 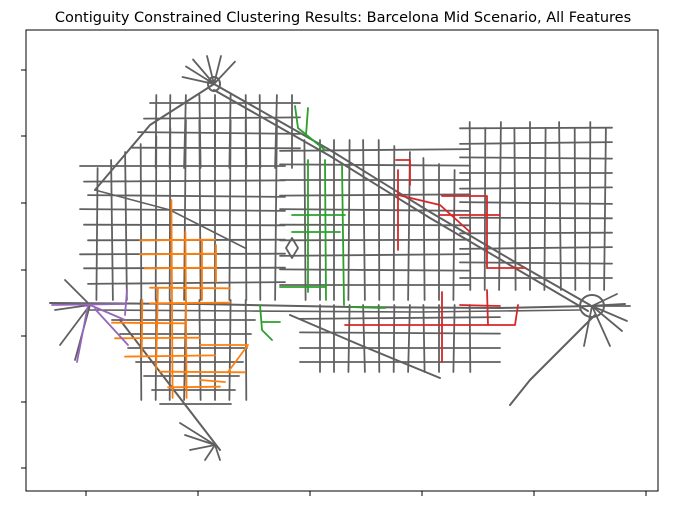 What do you see at coordinates (366, 493) in the screenshot?
I see `x-ticks` at bounding box center [366, 493].